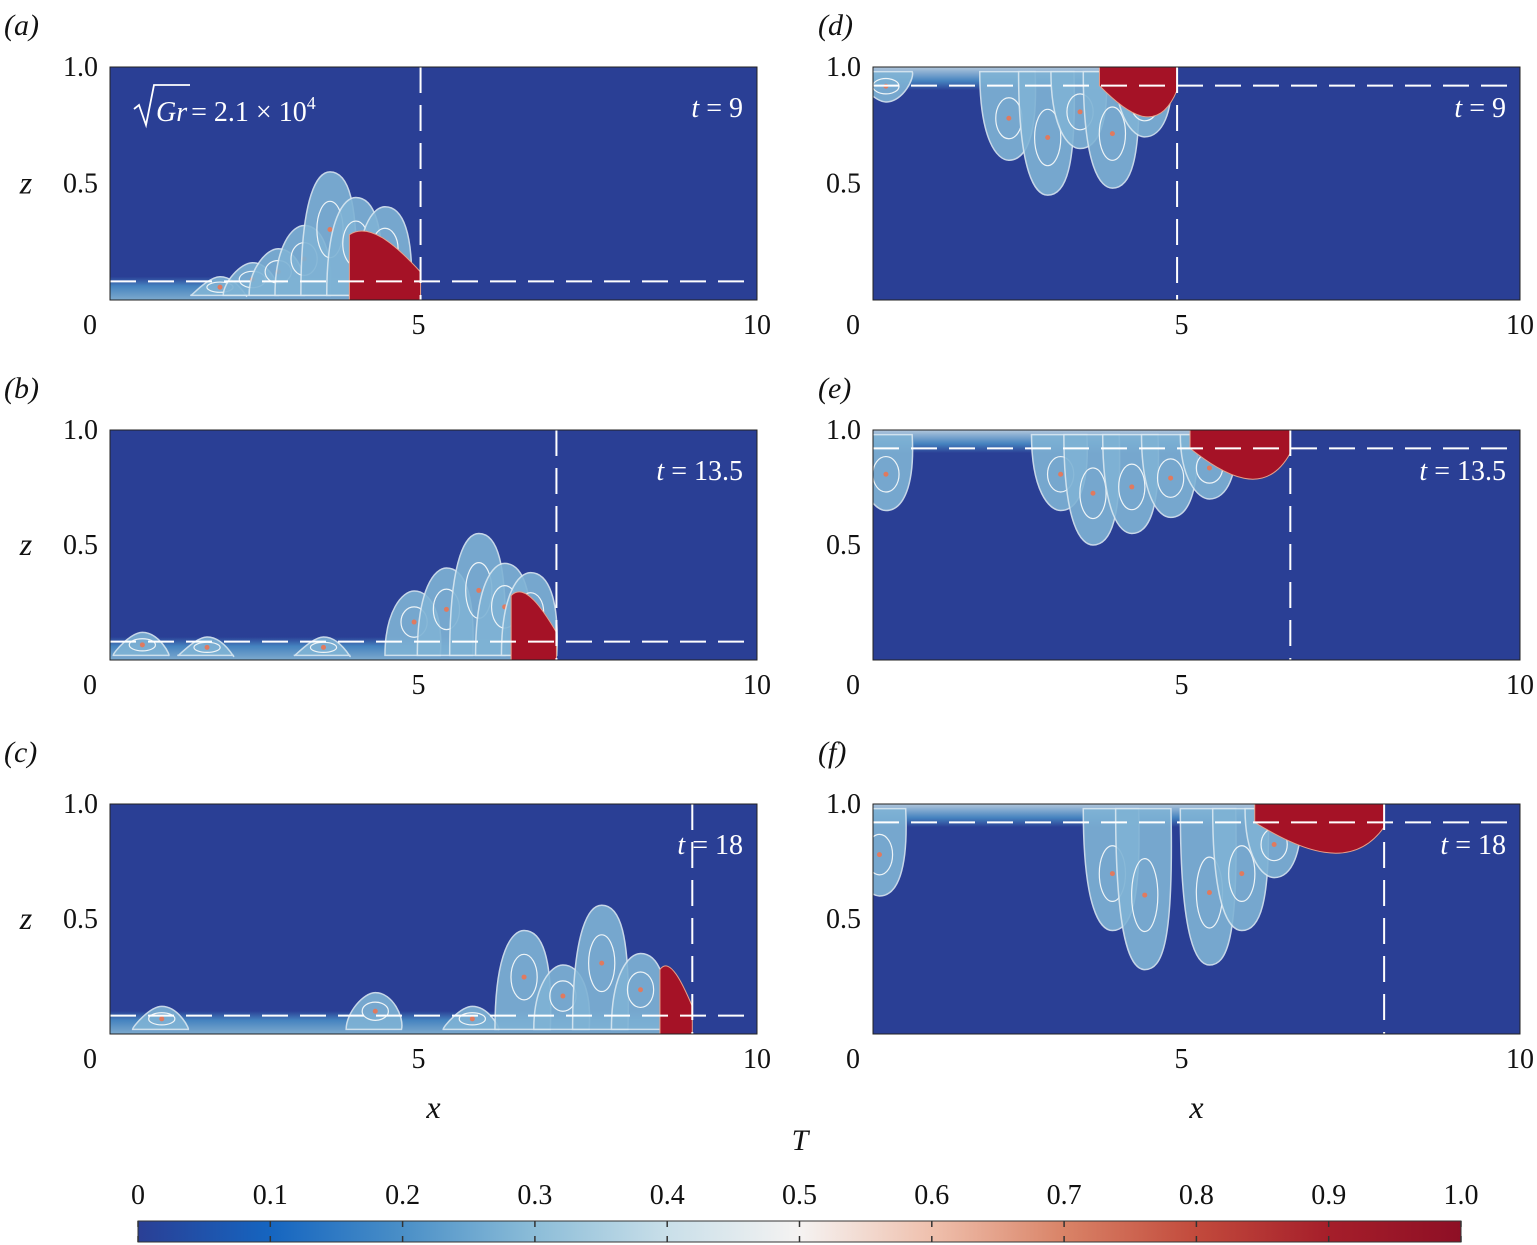 This screenshot has width=1537, height=1245. I want to click on colorbar: T 0 0.1 0.2 0.3 0.4 0.5 0.6 0.7 0.8 0.9 1.0, so click(805, 1183).